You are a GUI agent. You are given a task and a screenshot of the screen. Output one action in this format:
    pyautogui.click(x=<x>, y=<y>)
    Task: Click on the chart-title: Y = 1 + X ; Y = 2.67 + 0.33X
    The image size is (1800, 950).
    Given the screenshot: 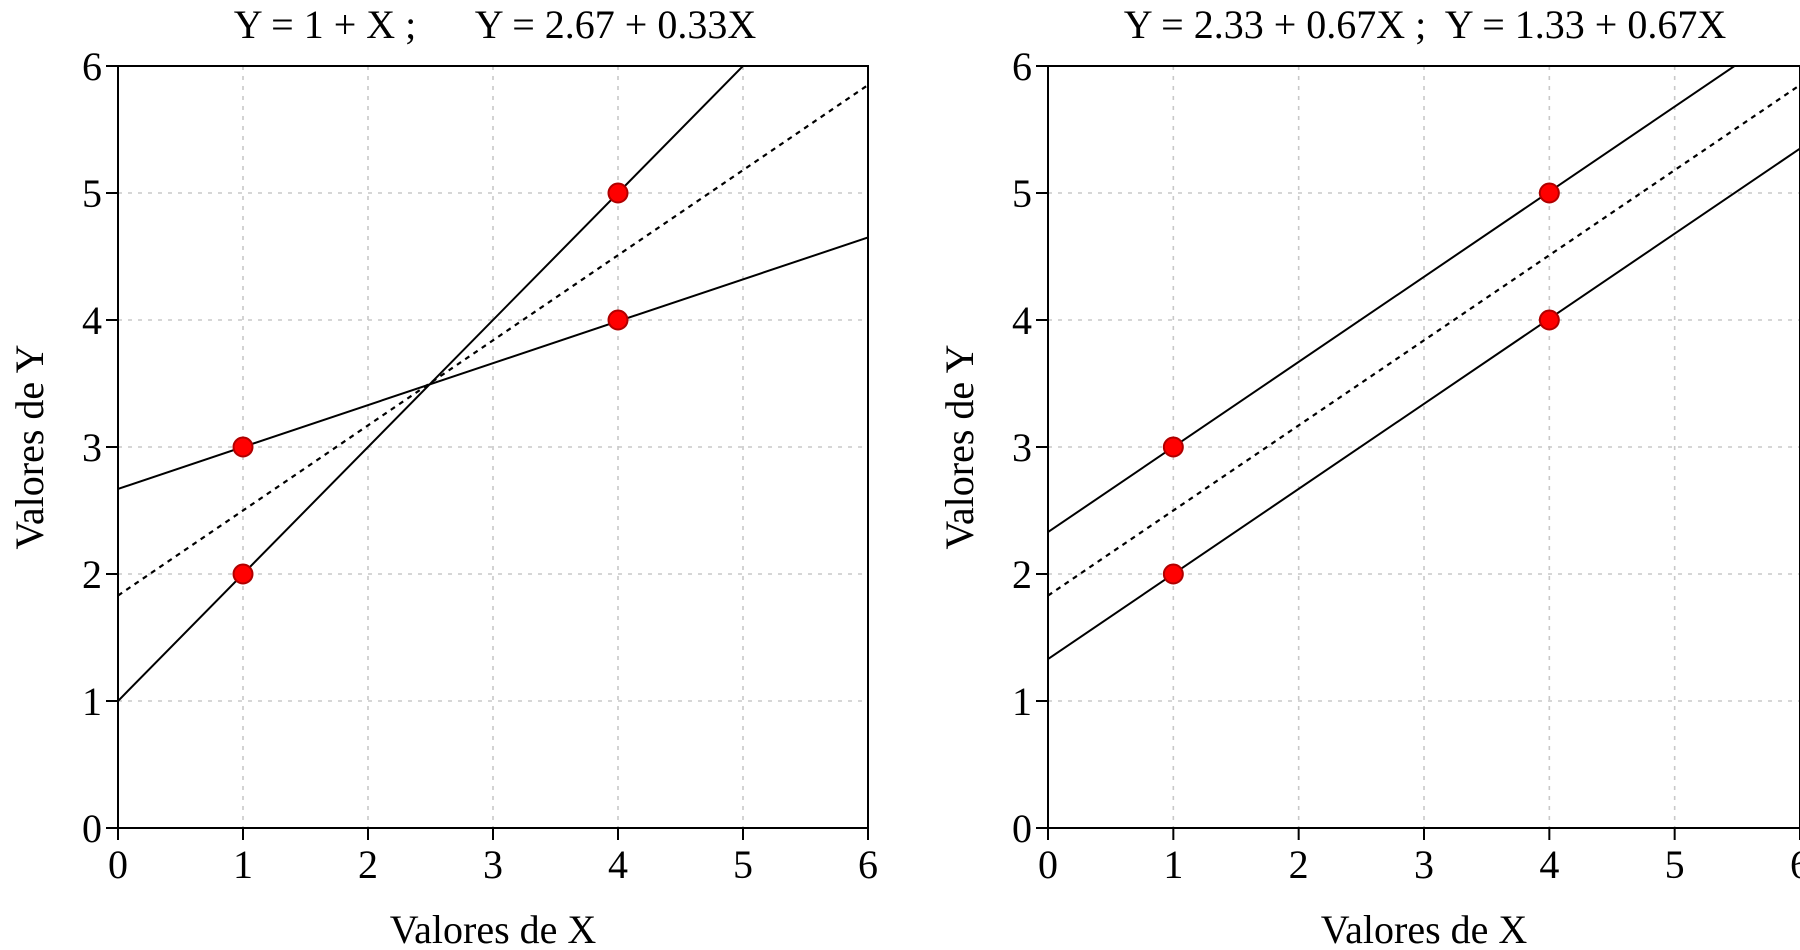 What is the action you would take?
    pyautogui.click(x=495, y=24)
    